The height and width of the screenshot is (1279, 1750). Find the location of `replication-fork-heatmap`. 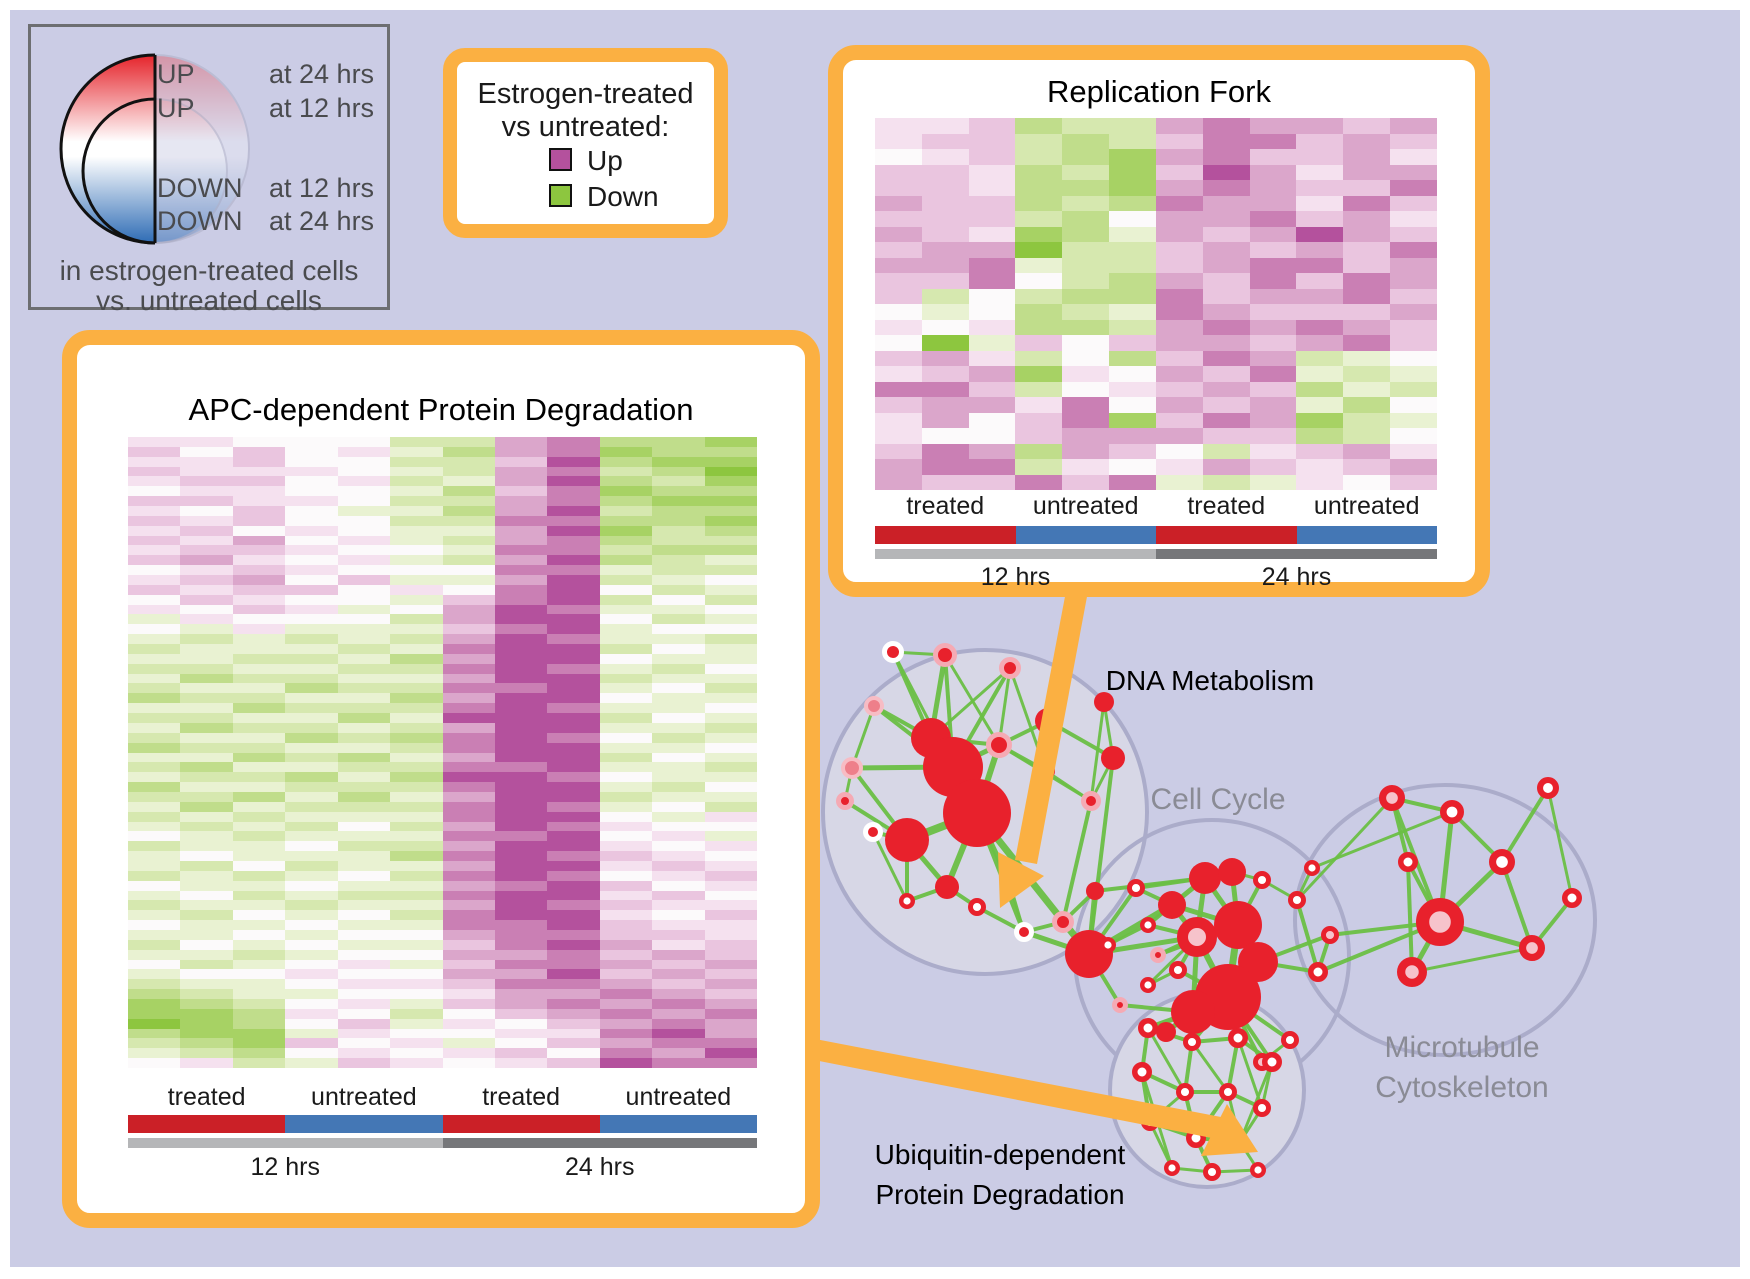

replication-fork-heatmap is located at coordinates (1156, 304).